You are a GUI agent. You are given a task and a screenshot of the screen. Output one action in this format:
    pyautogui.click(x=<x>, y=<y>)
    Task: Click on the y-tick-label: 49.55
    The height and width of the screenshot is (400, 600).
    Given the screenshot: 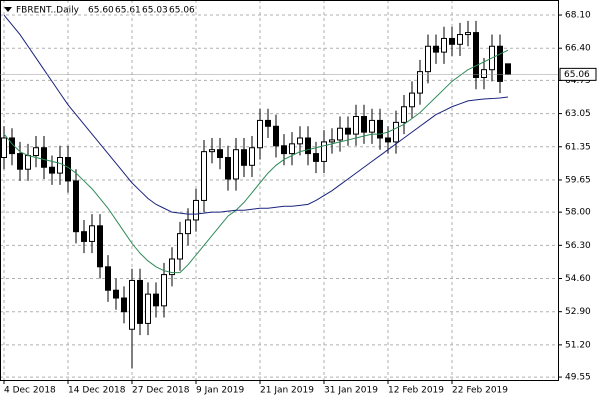 What is the action you would take?
    pyautogui.click(x=578, y=378)
    